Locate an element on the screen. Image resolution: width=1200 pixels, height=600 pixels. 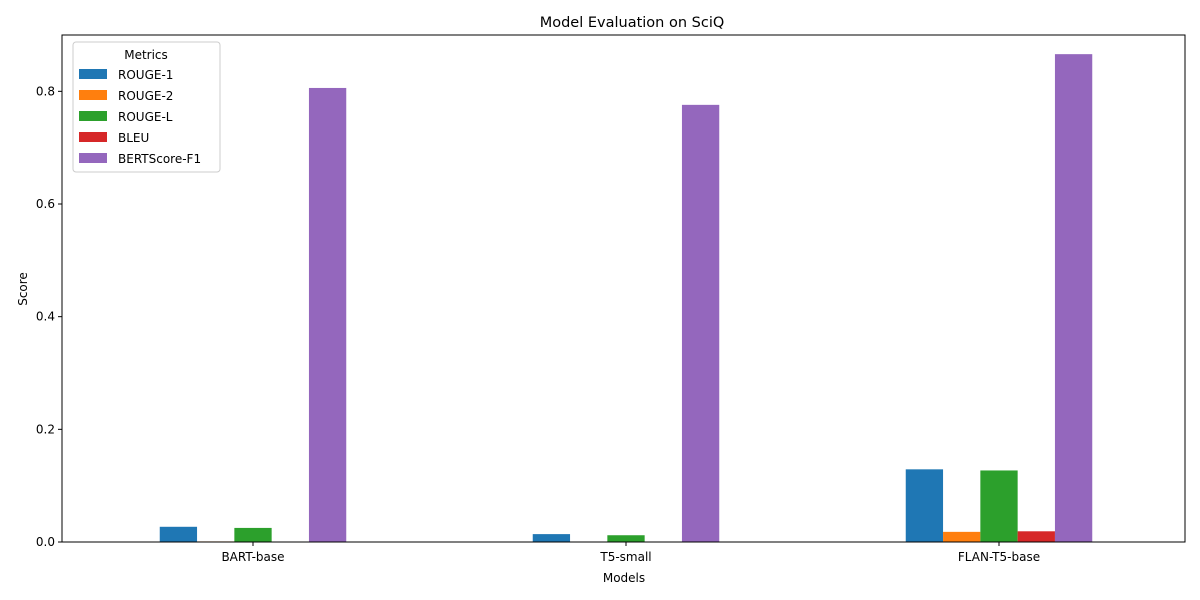
x-axis: BART-base T5-small FLAN-T5-base is located at coordinates (630, 553).